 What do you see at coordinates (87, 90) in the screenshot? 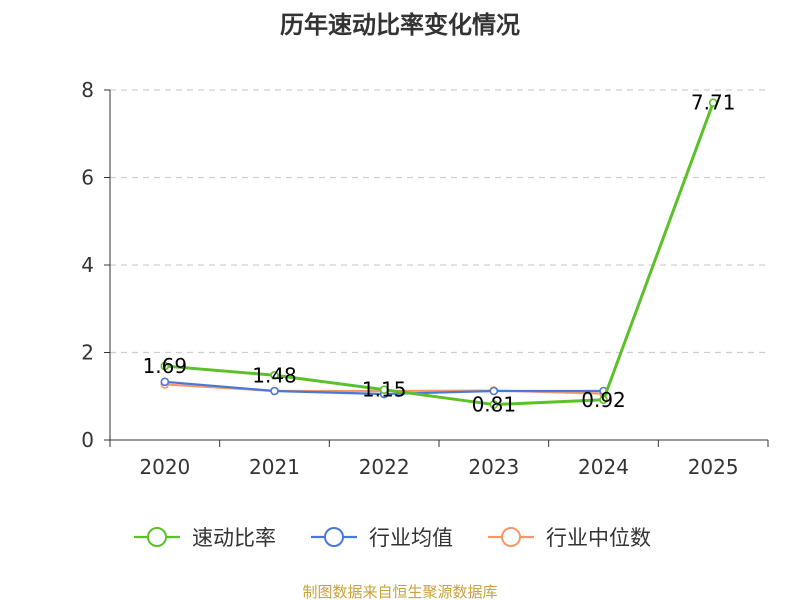
I see `y-tick-label: 8` at bounding box center [87, 90].